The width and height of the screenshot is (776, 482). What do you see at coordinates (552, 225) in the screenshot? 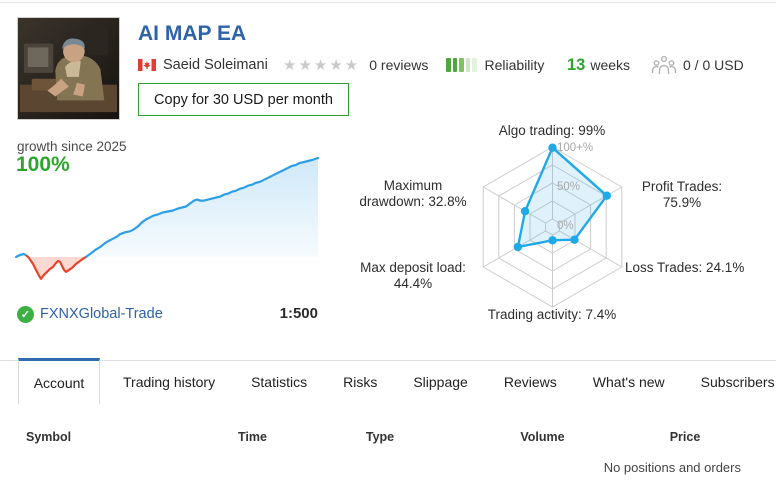
I see `radar-chart: 0% 50% 100+%` at bounding box center [552, 225].